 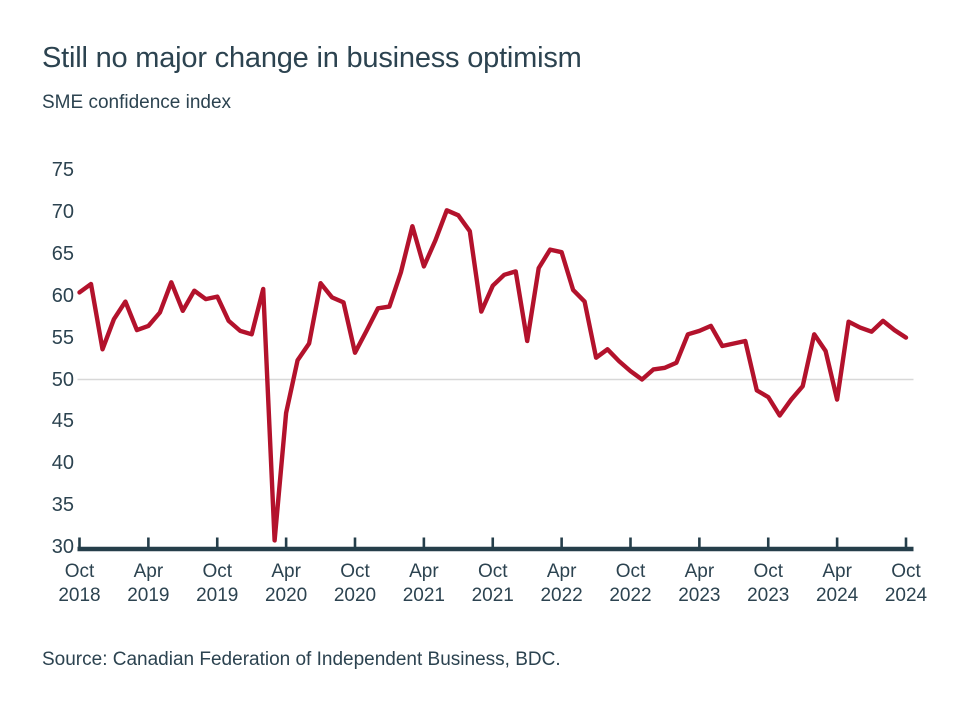 I want to click on x-axis-label: Oct 2020, so click(x=355, y=584).